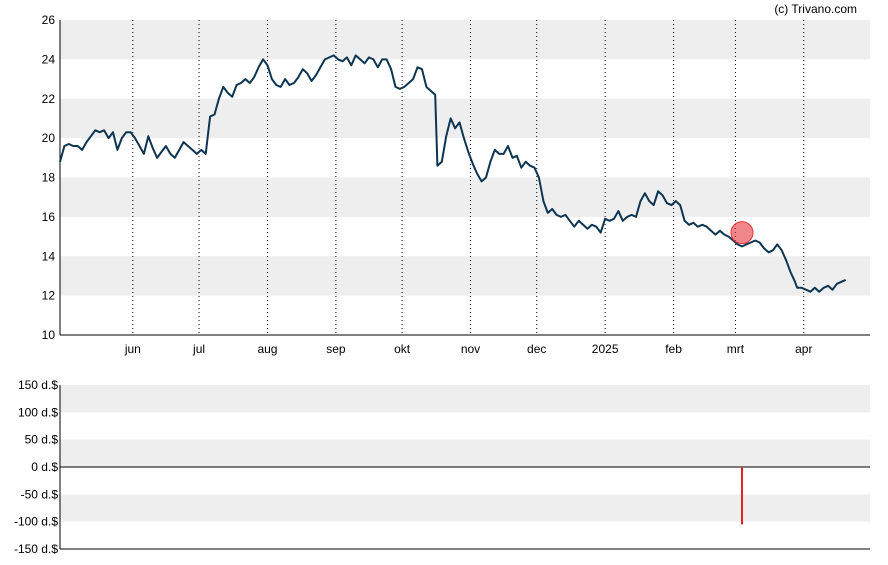 This screenshot has height=565, width=888. I want to click on y-tick-label: 20, so click(49, 138).